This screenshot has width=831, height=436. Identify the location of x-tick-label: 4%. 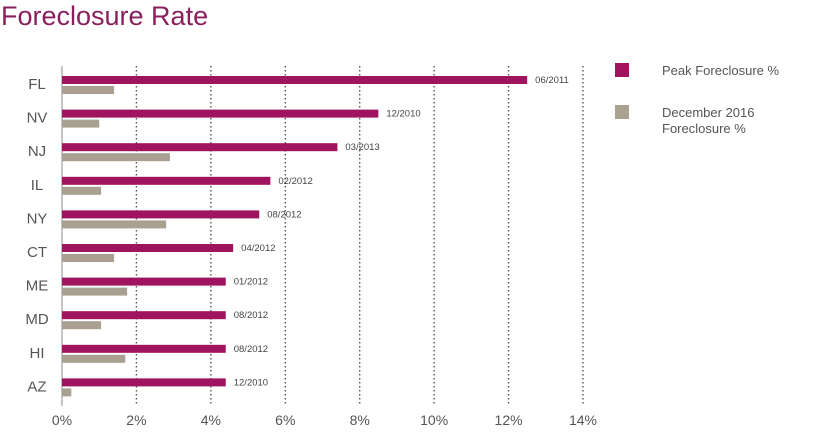
(211, 420).